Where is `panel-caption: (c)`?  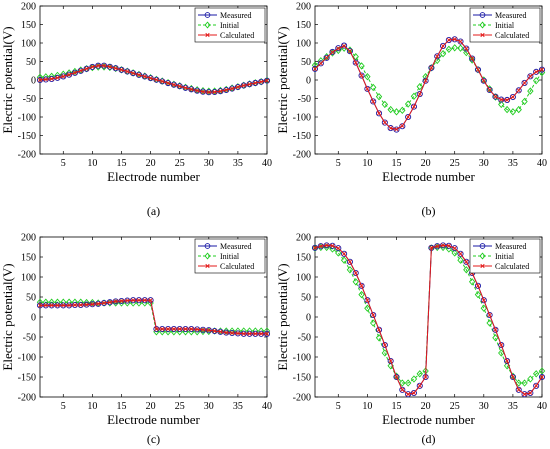
panel-caption: (c) is located at coordinates (153, 439).